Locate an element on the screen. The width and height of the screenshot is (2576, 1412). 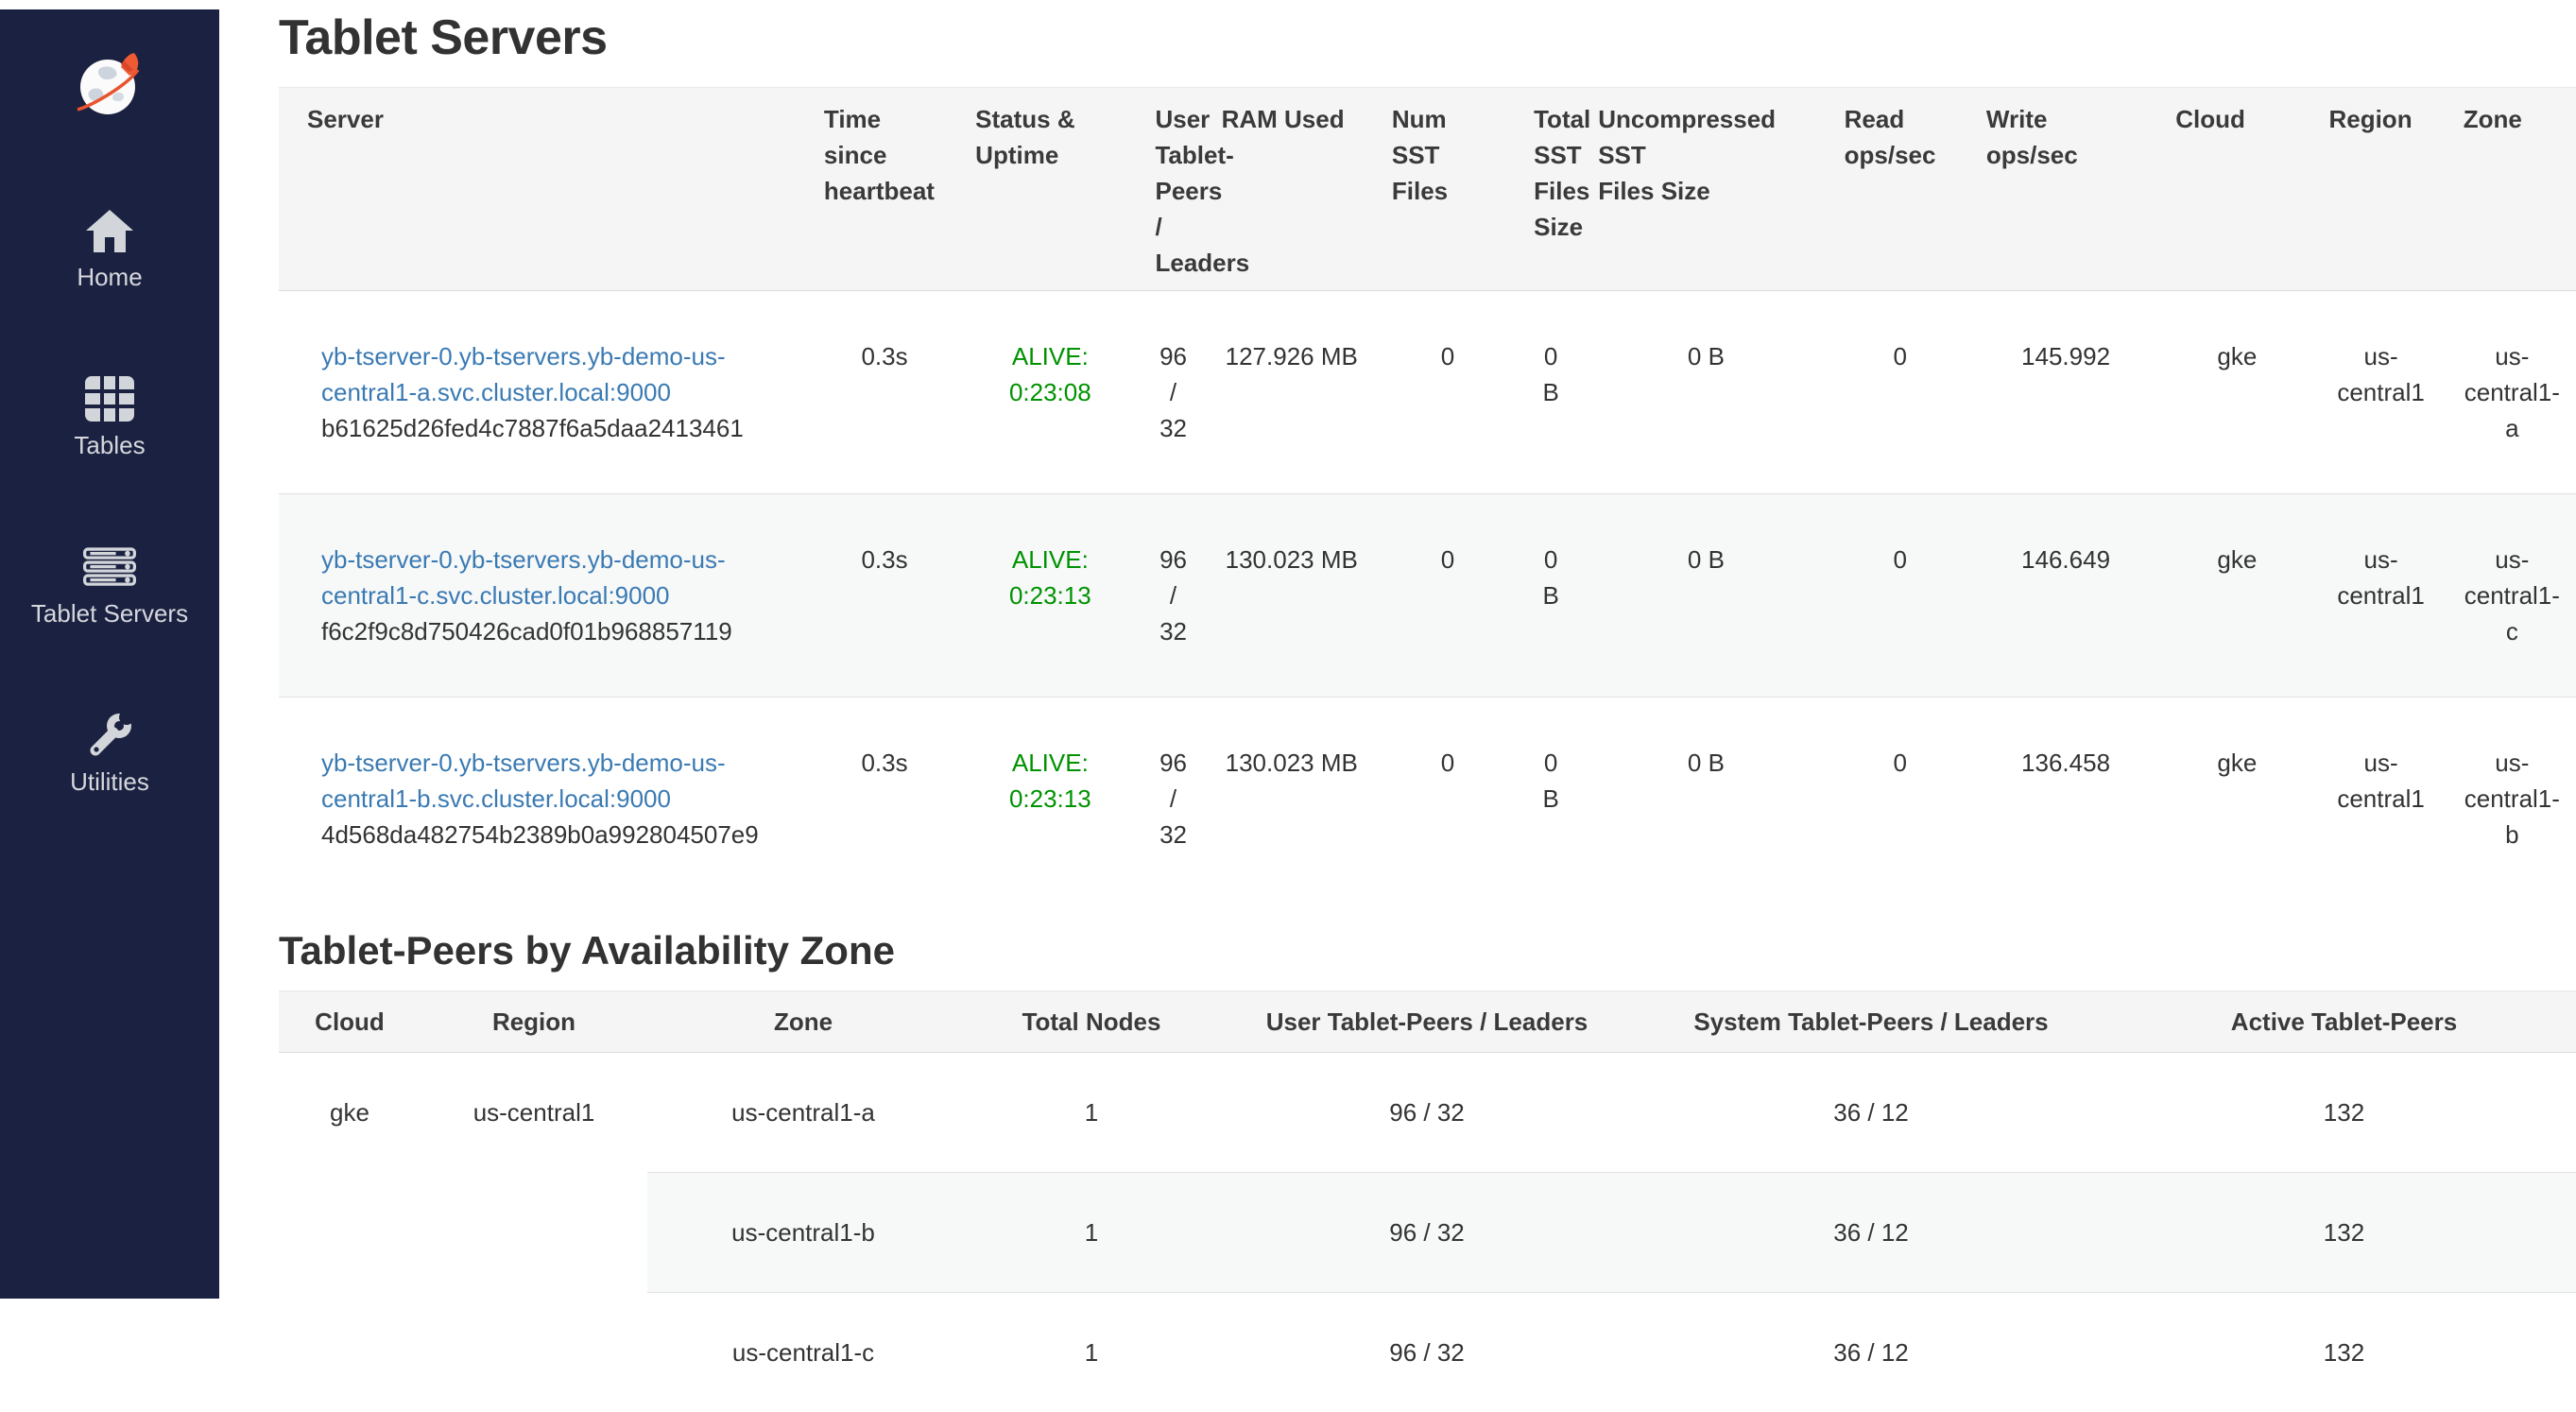
status-cell: ALIVE: 0:23:08 is located at coordinates (1050, 392).